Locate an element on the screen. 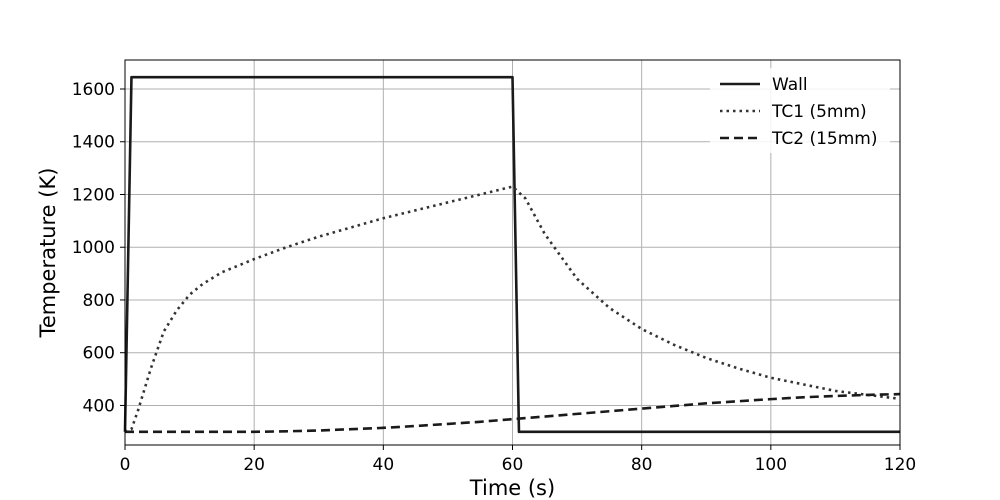  y-tick-label: 1600 is located at coordinates (93, 90).